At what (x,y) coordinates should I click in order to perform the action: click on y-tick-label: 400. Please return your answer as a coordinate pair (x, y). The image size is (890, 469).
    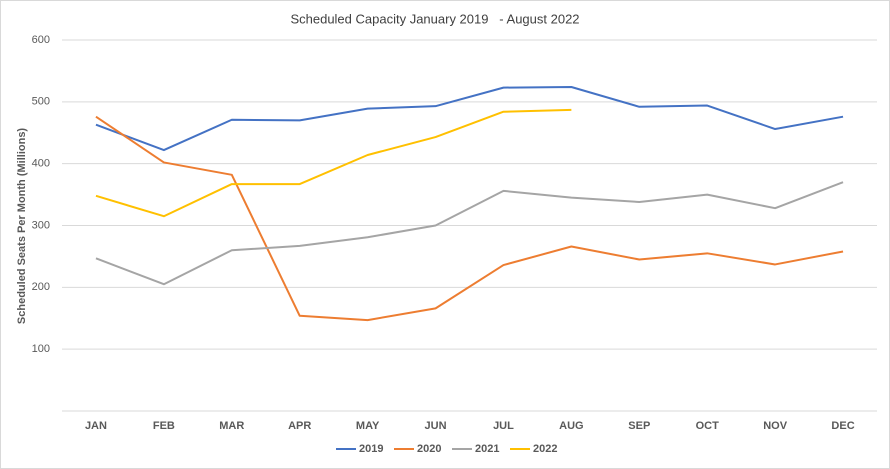
    Looking at the image, I should click on (41, 164).